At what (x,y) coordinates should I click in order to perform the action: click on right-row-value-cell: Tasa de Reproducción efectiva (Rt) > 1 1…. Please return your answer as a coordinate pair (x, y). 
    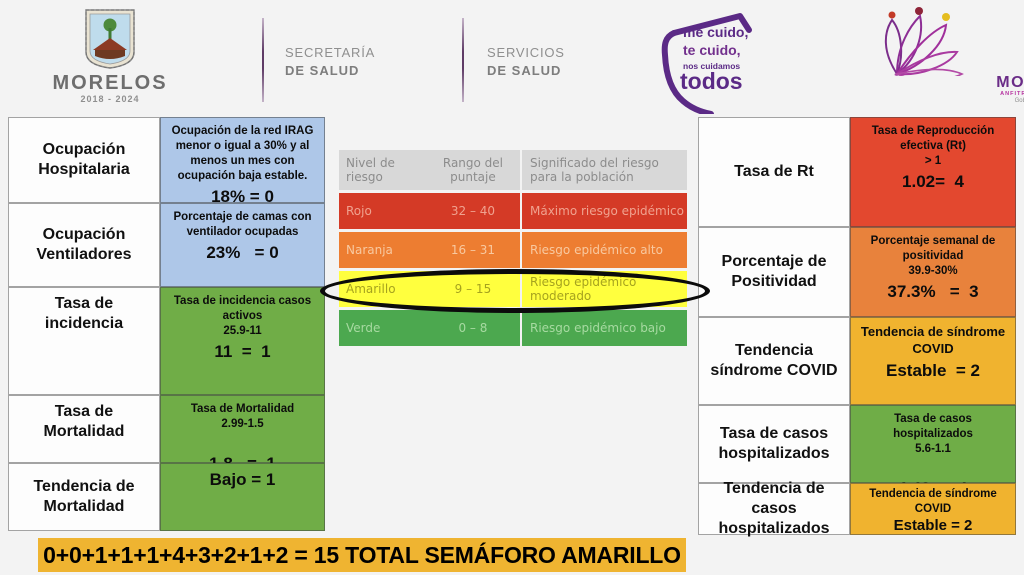
    Looking at the image, I should click on (933, 172).